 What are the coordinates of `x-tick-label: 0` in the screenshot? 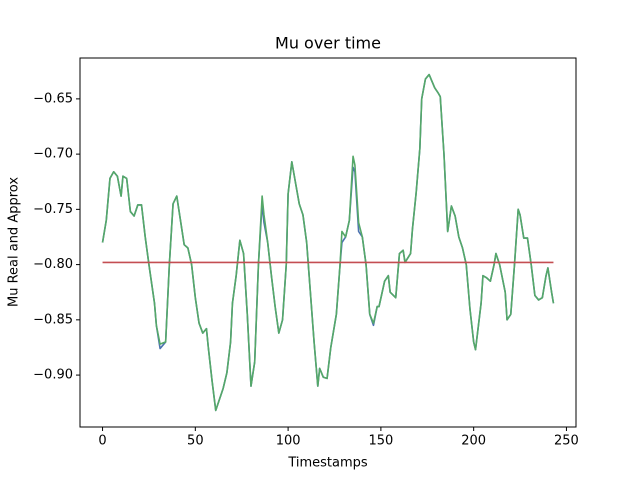 It's located at (102, 441).